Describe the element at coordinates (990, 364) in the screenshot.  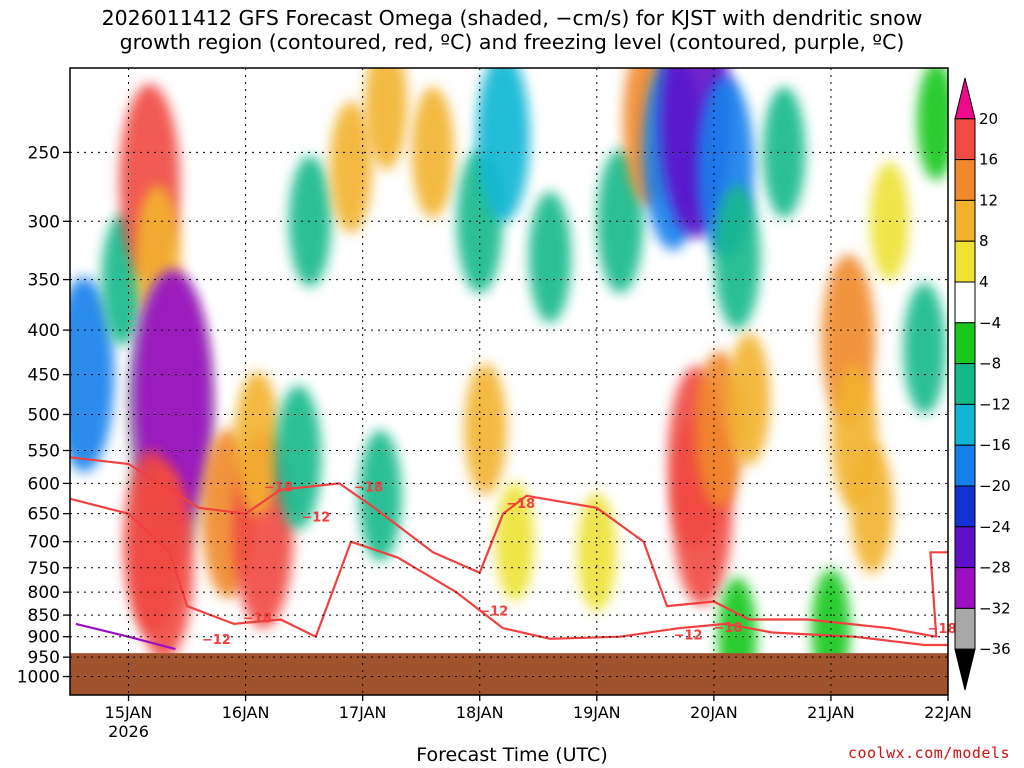
I see `colorbar-label-6: −8` at that location.